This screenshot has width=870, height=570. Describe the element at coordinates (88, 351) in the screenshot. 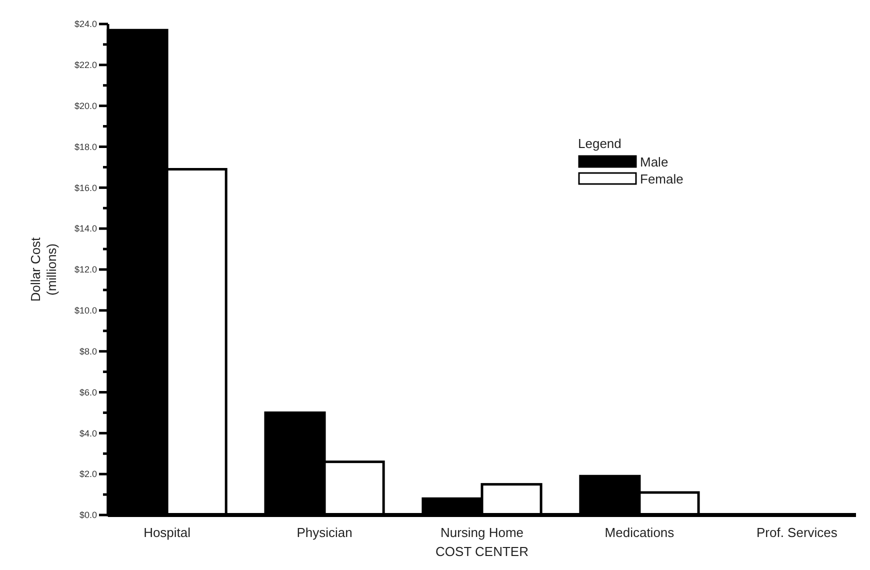

I see `y-tick-label: $8.0` at that location.